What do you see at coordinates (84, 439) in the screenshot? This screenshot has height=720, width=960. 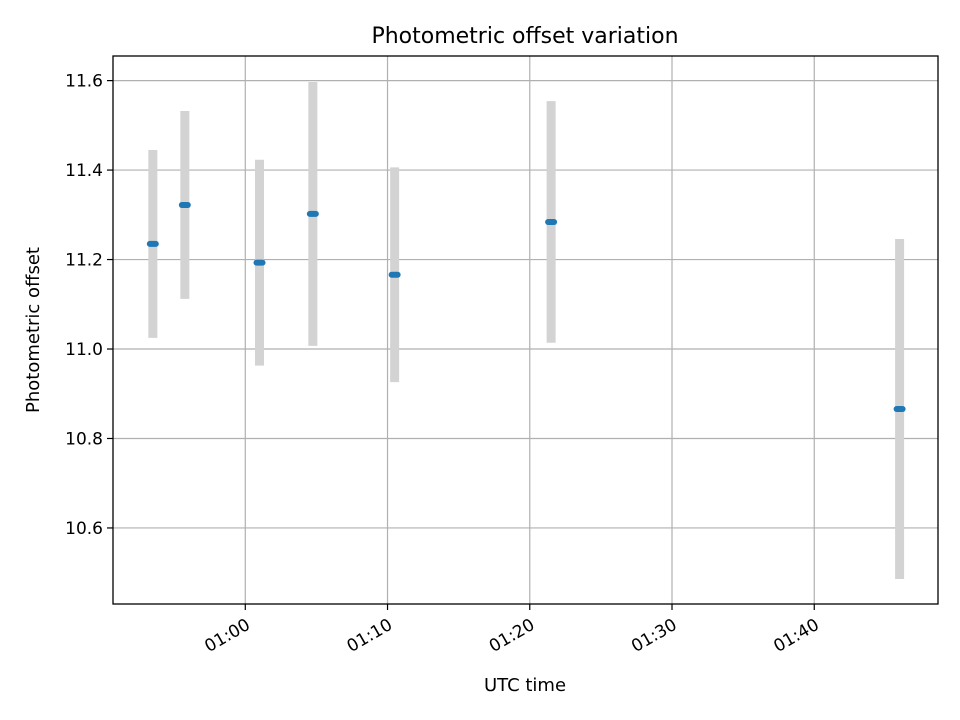 I see `y-tick-label: 10.8` at bounding box center [84, 439].